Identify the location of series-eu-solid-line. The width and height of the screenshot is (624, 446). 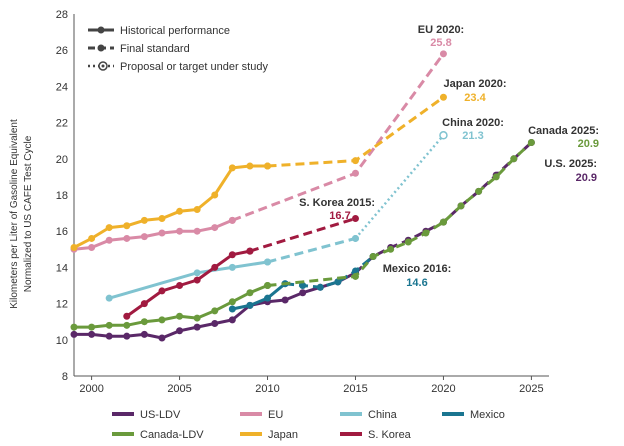
(153, 234).